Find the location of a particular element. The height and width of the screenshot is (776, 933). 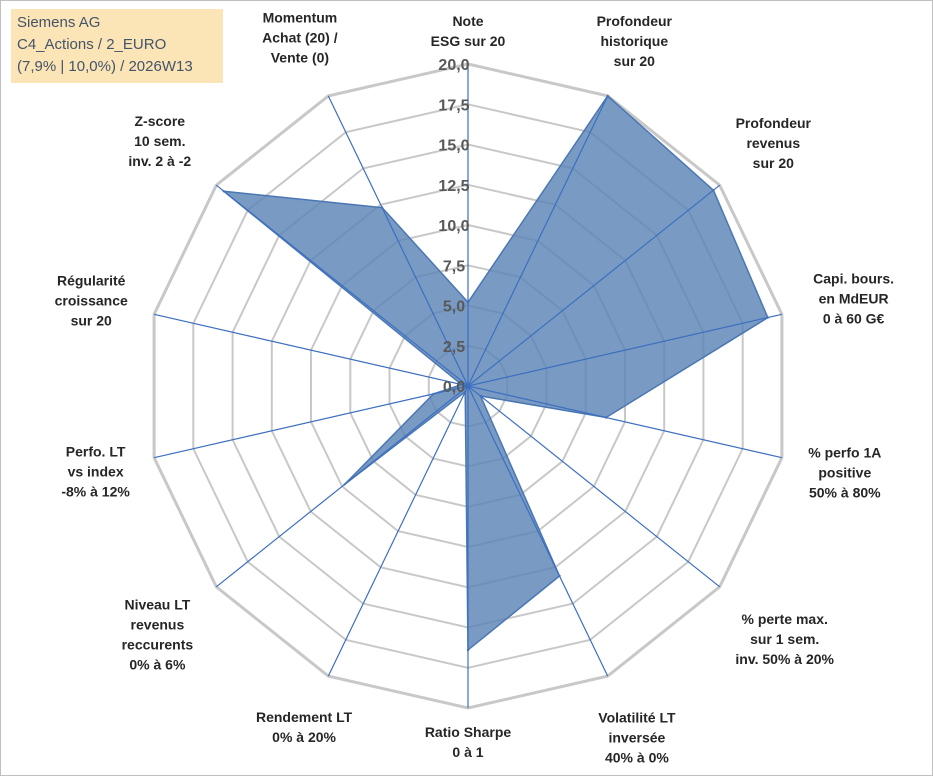

axis-label-line: -8% à 12% is located at coordinates (95, 492).